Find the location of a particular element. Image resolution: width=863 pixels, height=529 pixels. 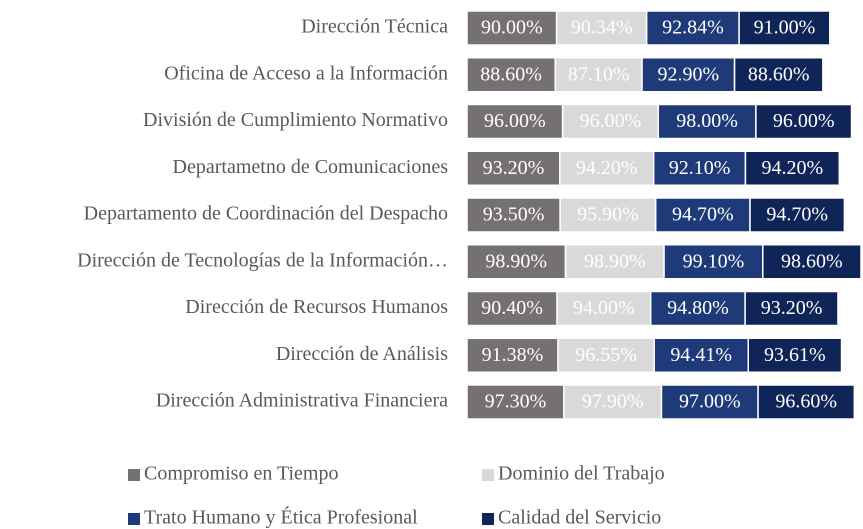

category-label: Oficina de Acceso a la Información is located at coordinates (306, 73).